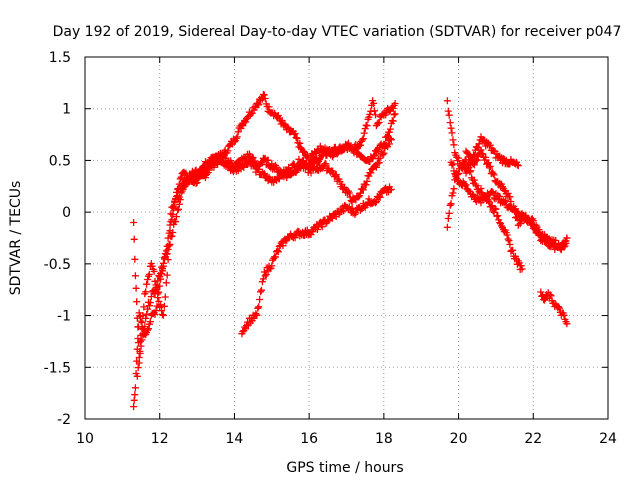  Describe the element at coordinates (384, 439) in the screenshot. I see `x-tick-label: 18` at that location.